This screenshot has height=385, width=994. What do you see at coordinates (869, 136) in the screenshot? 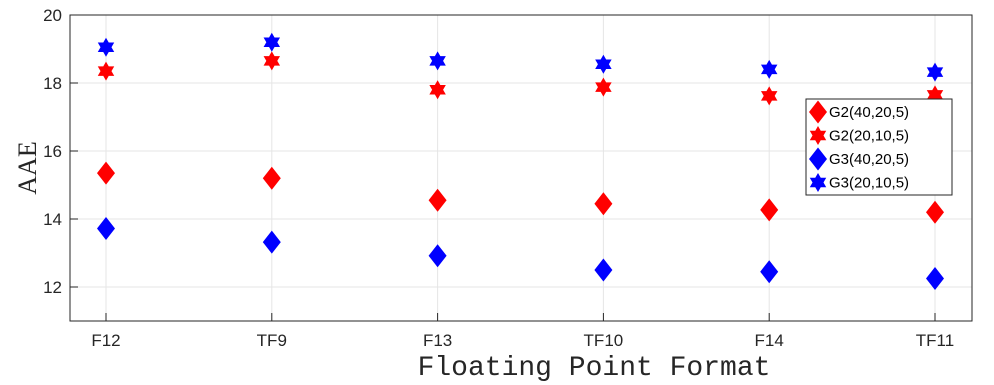
I see `legend-label: G2(20,10,5)` at bounding box center [869, 136].